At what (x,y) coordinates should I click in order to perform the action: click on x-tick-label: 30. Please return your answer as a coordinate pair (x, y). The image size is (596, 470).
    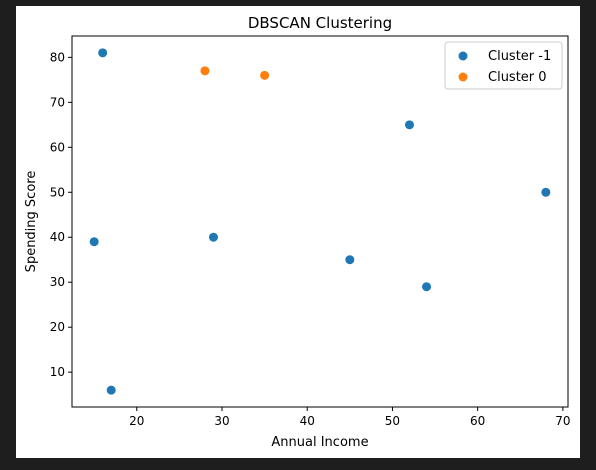
    Looking at the image, I should click on (221, 421).